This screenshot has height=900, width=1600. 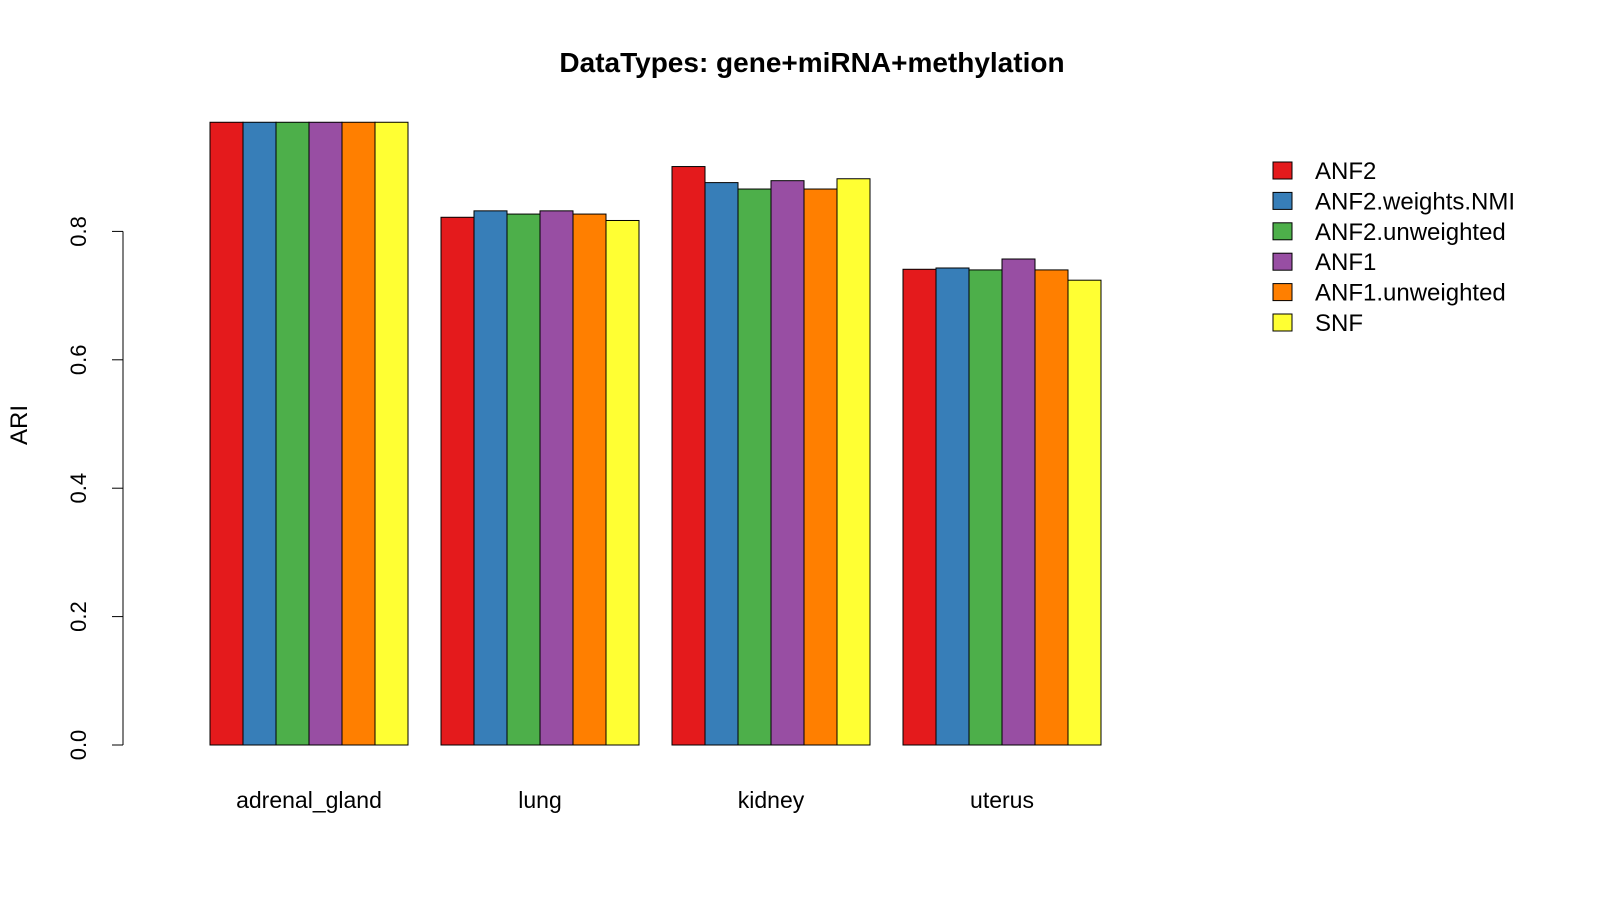 I want to click on x-category-label: kidney, so click(x=771, y=800).